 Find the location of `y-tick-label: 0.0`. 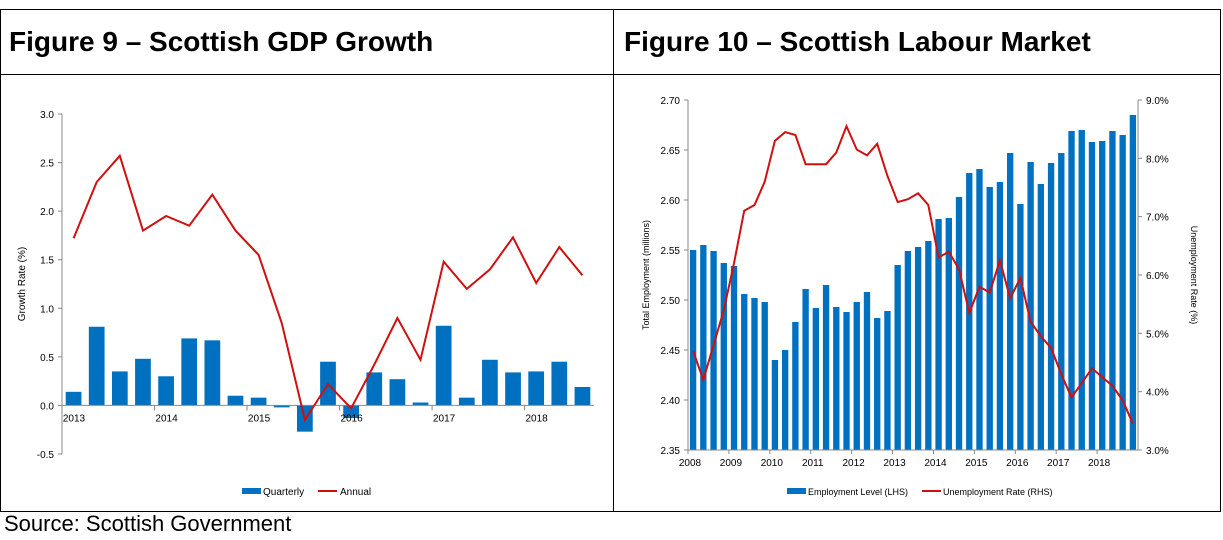

y-tick-label: 0.0 is located at coordinates (47, 406).